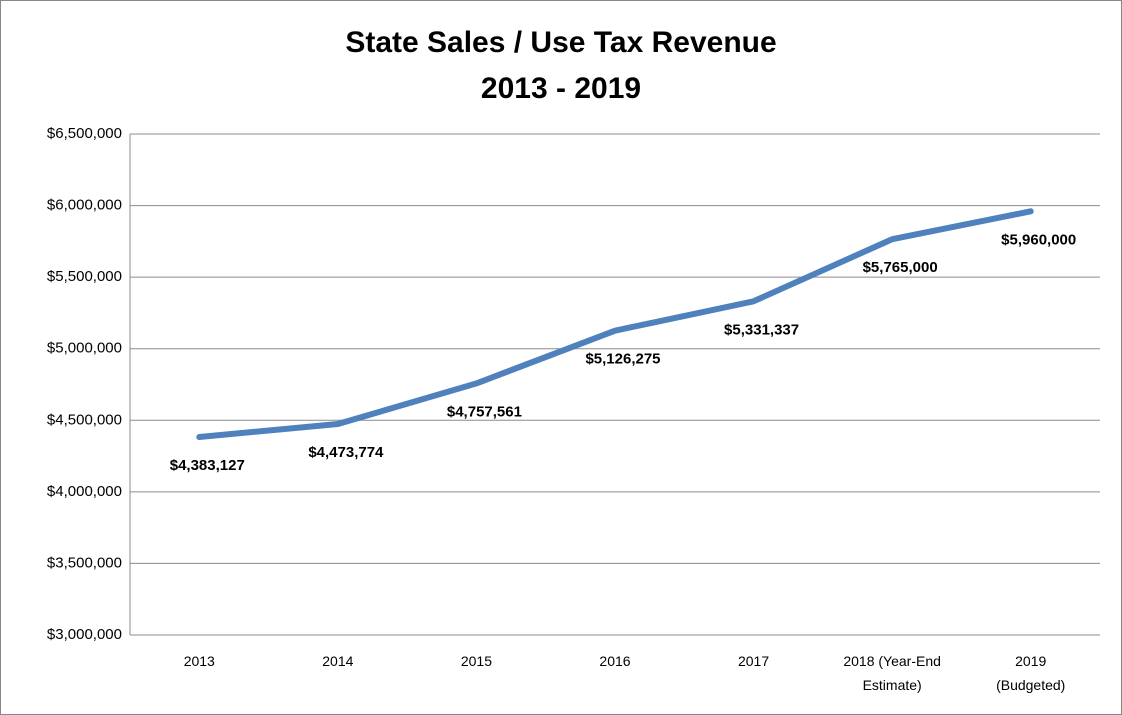  Describe the element at coordinates (892, 673) in the screenshot. I see `x-tick-label: 2018 (Year-End Estimate)` at that location.